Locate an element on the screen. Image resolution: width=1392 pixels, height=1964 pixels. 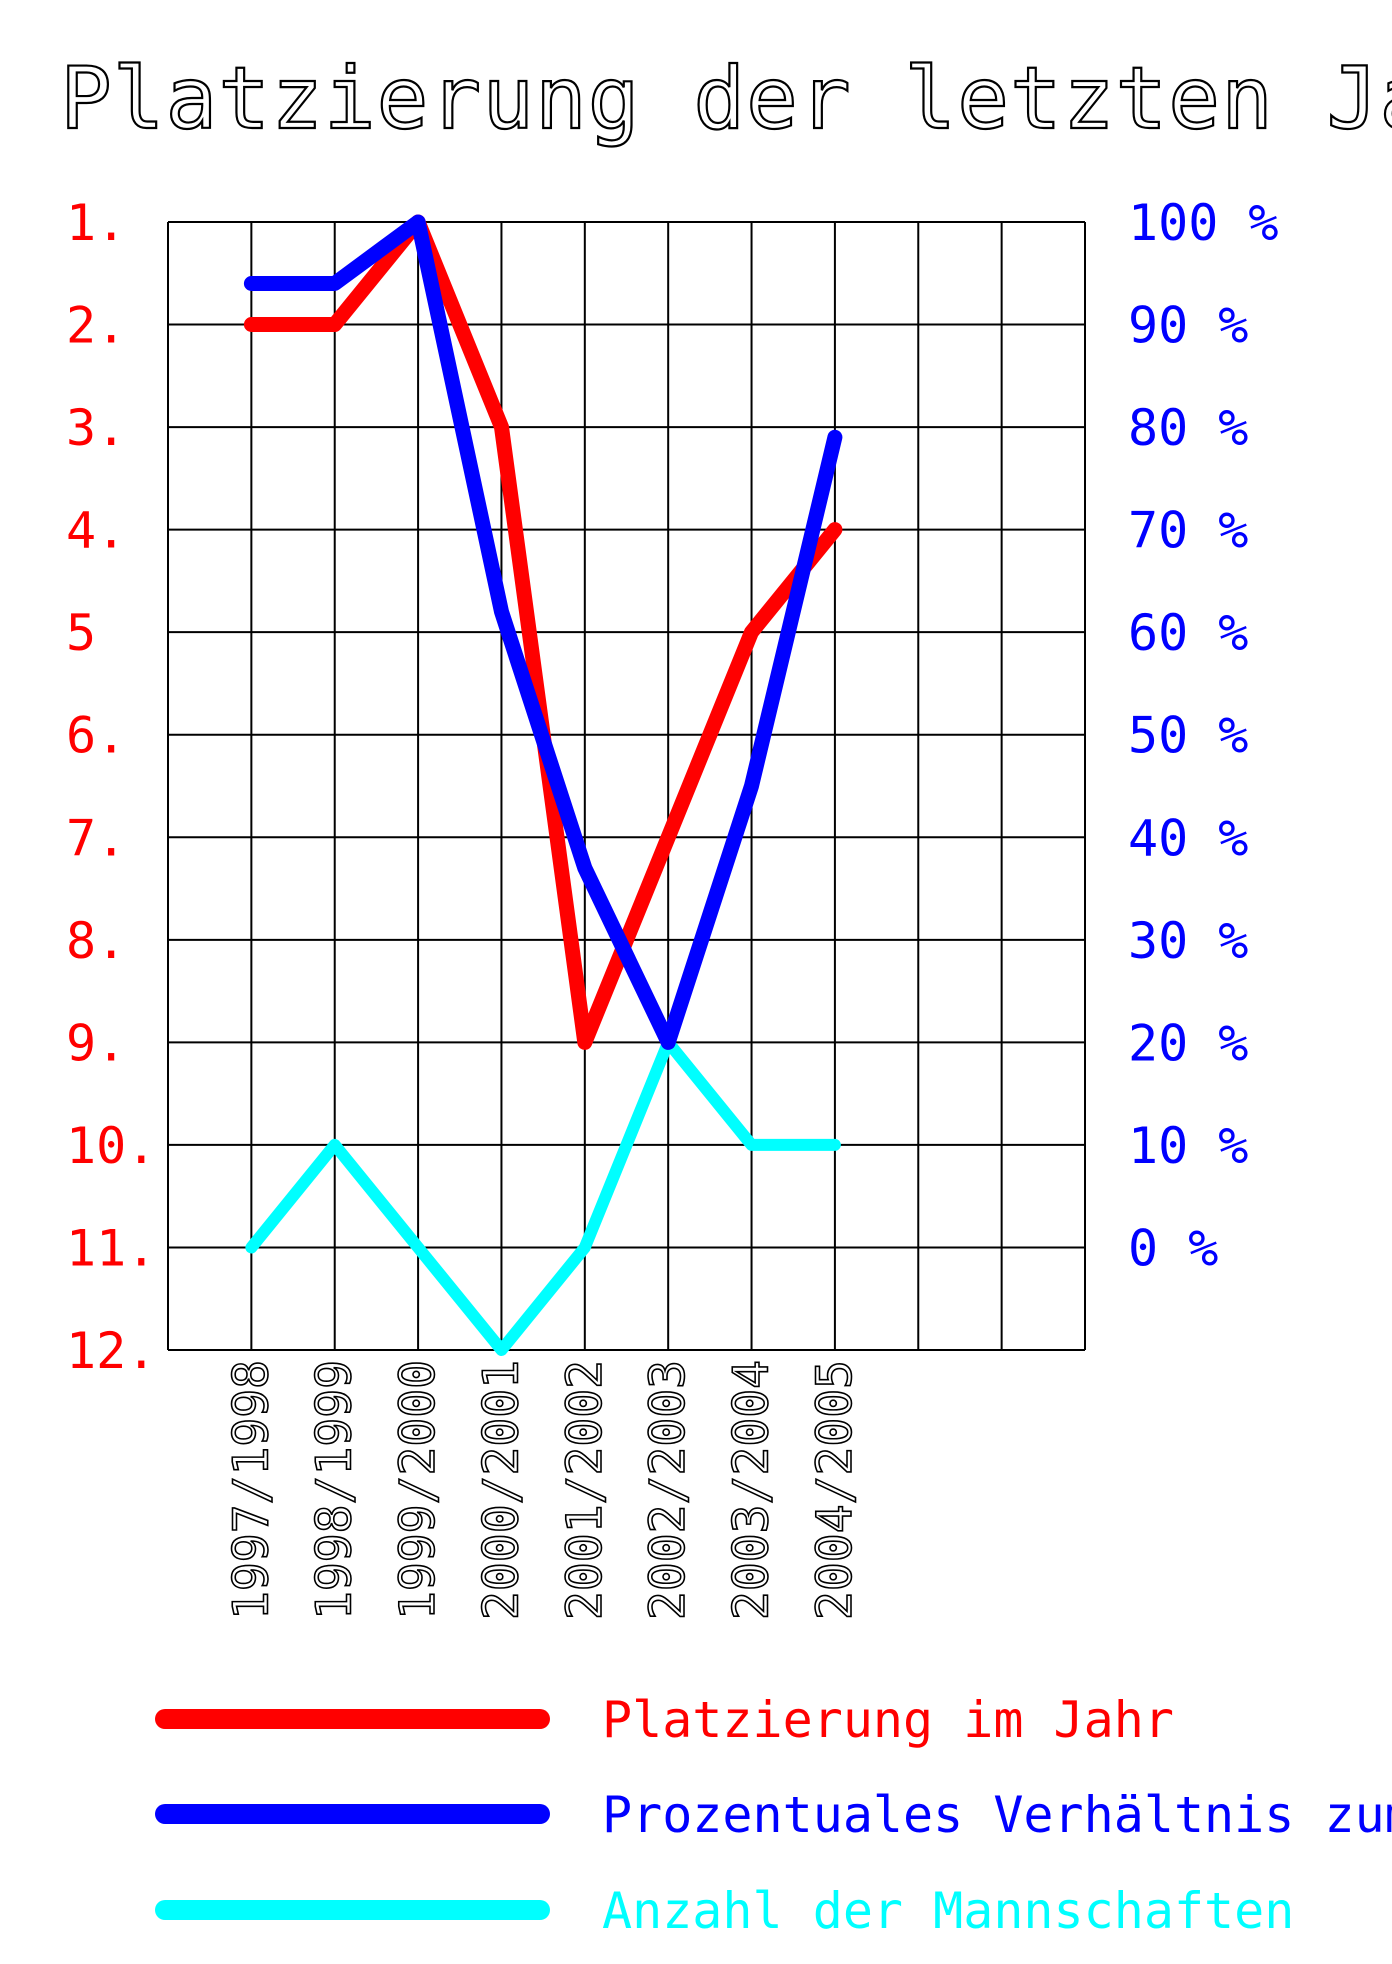
right-axis-tick-label: 10 % is located at coordinates (1188, 1146).